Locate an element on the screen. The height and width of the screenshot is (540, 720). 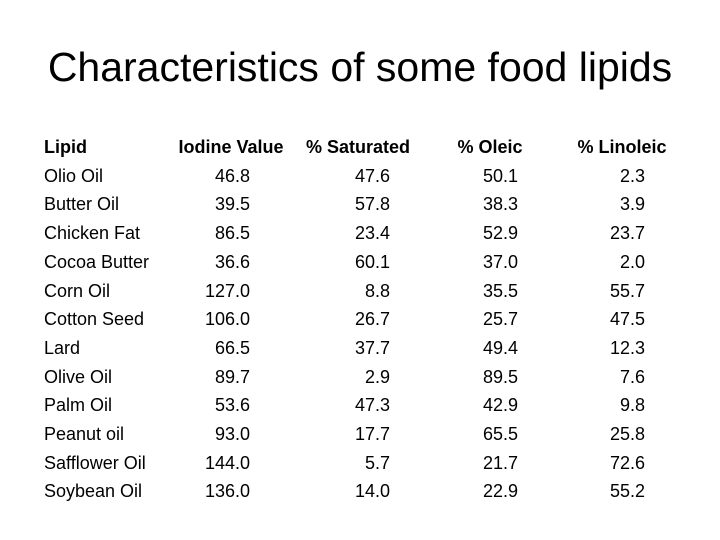
slide-title: Characteristics of some food lipids is located at coordinates (360, 67).